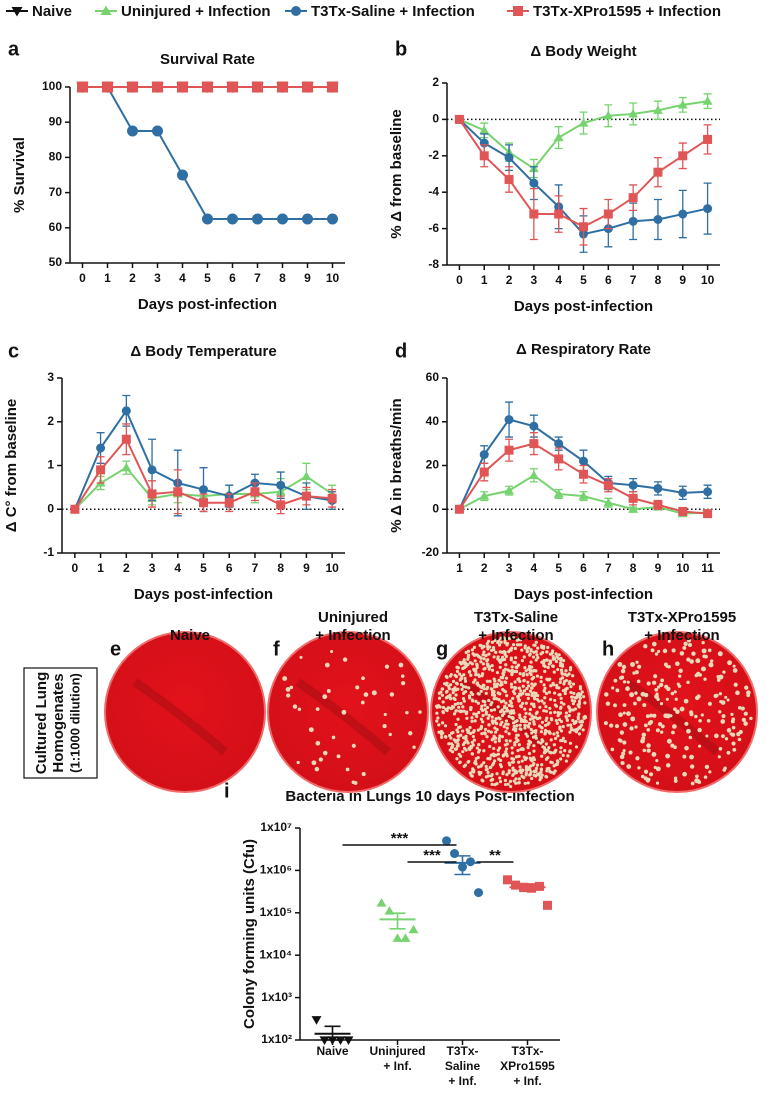  I want to click on y-axis-label: % Δ in breaths/min, so click(396, 465).